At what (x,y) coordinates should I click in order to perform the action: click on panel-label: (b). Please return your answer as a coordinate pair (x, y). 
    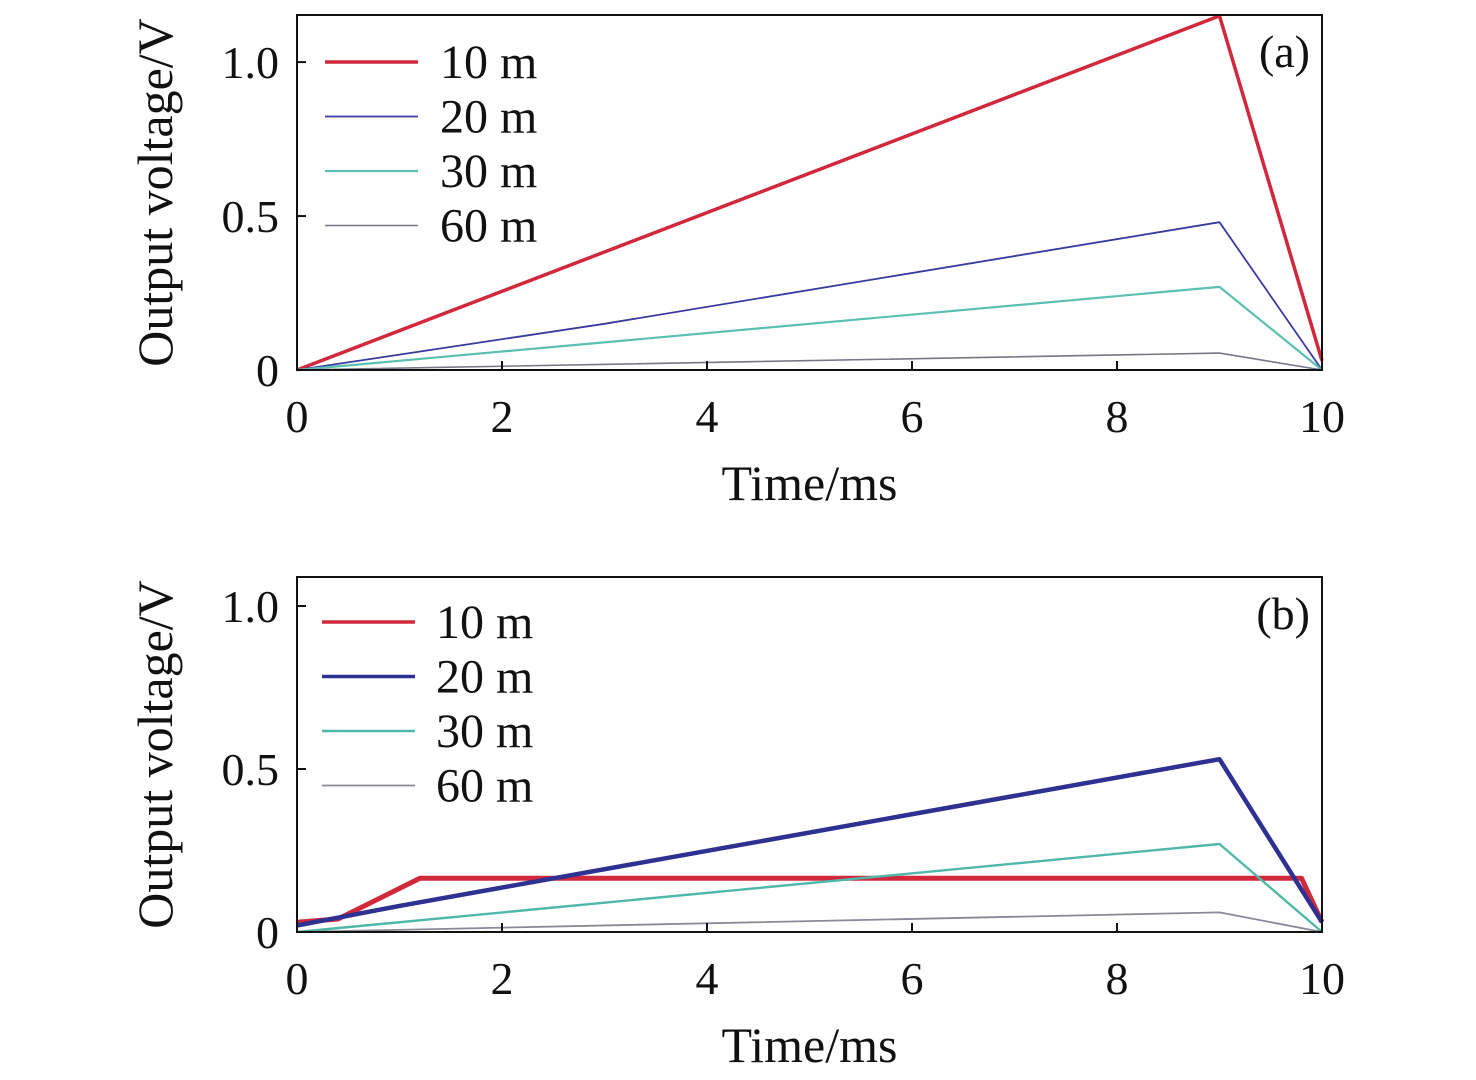
    Looking at the image, I should click on (1283, 613).